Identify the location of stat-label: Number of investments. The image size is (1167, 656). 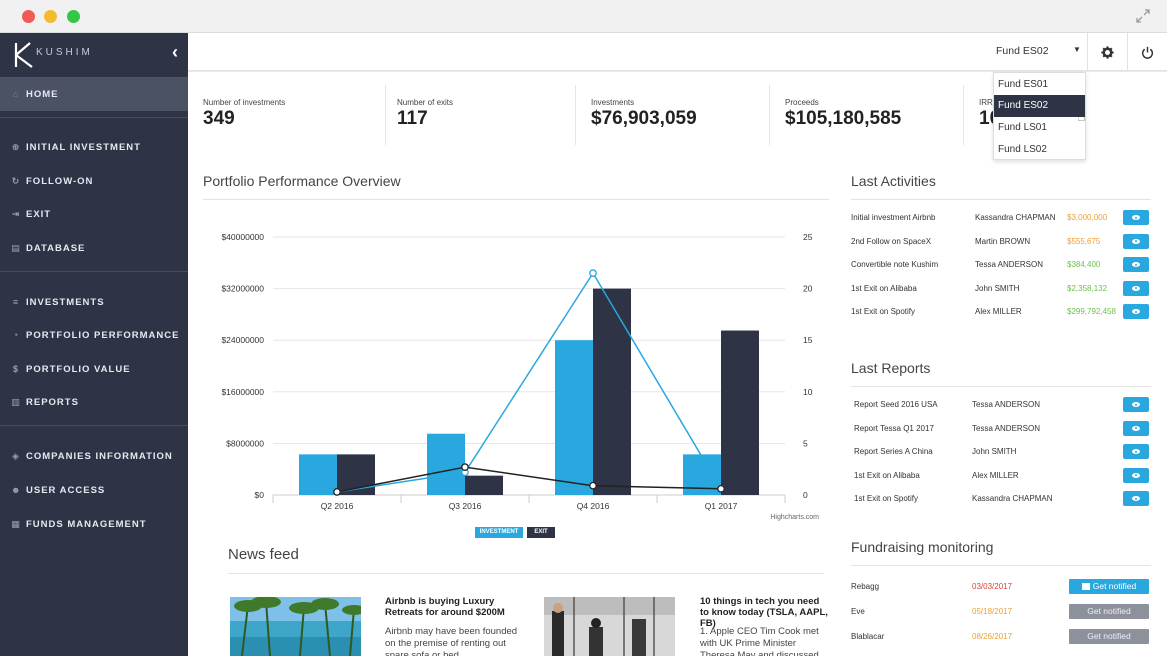
(244, 102).